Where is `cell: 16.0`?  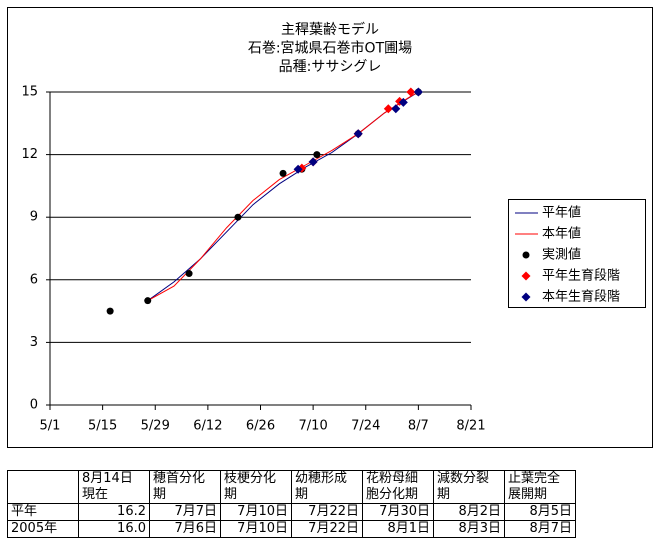 cell: 16.0 is located at coordinates (114, 529).